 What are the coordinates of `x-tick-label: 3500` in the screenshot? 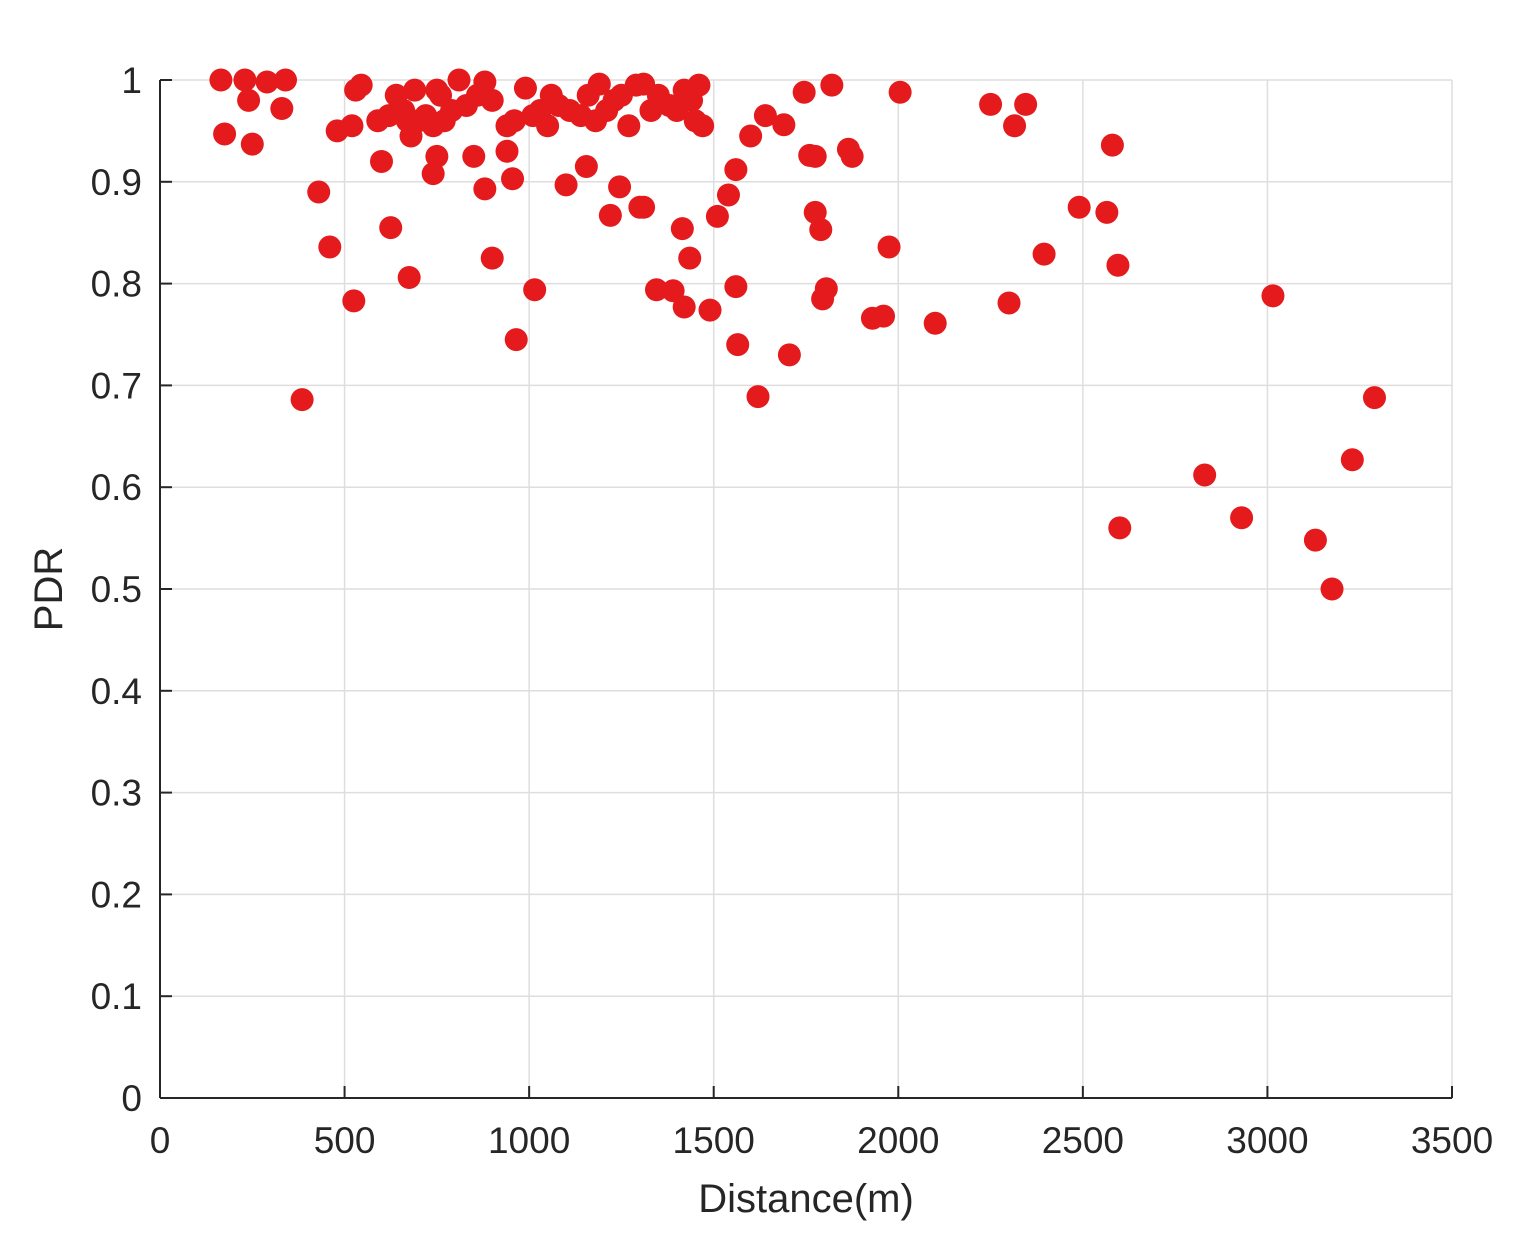 It's located at (1452, 1140).